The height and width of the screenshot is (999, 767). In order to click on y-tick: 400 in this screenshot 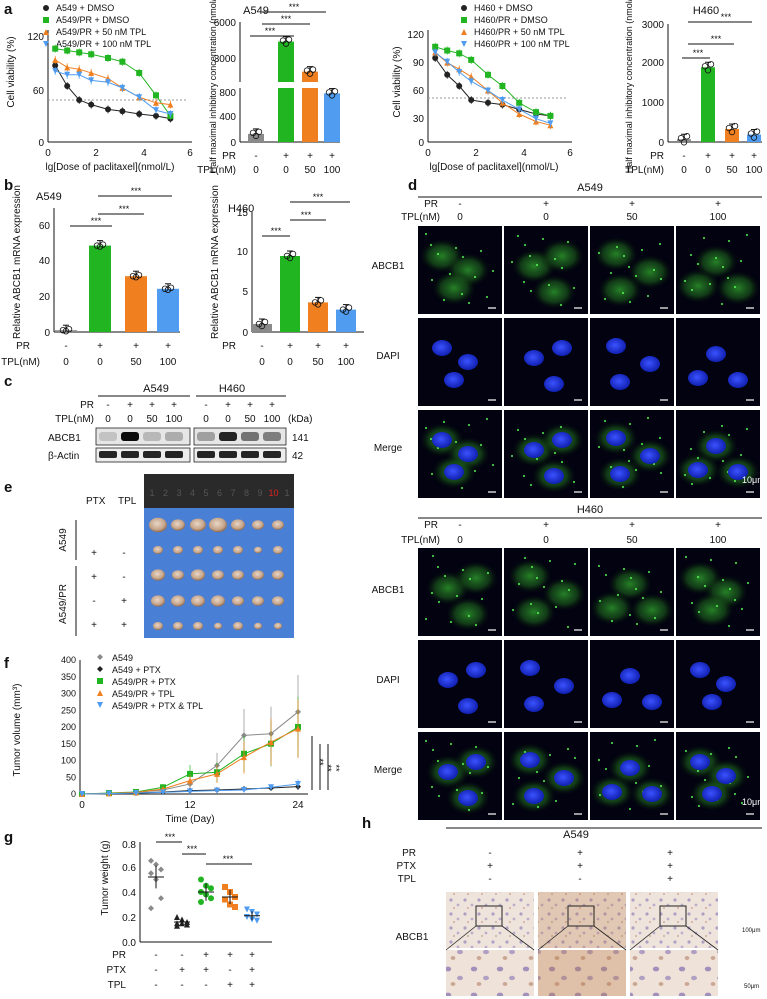, I will do `click(68, 660)`.